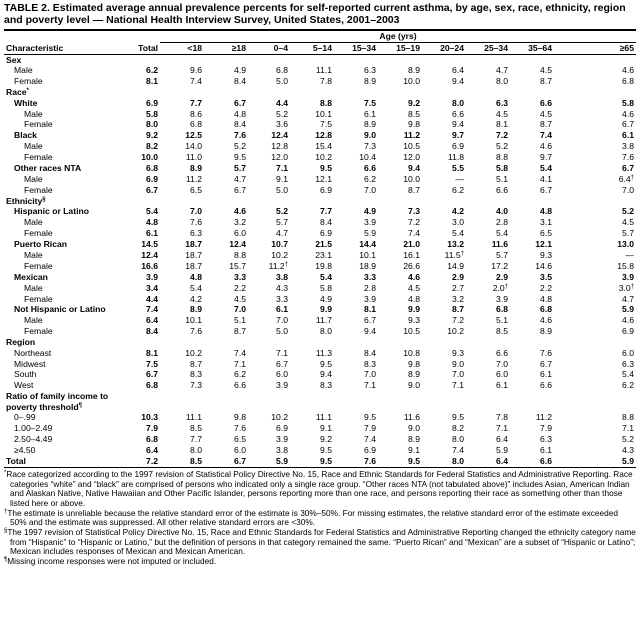 This screenshot has height=634, width=640. I want to click on cell: 7.2, so click(458, 320).